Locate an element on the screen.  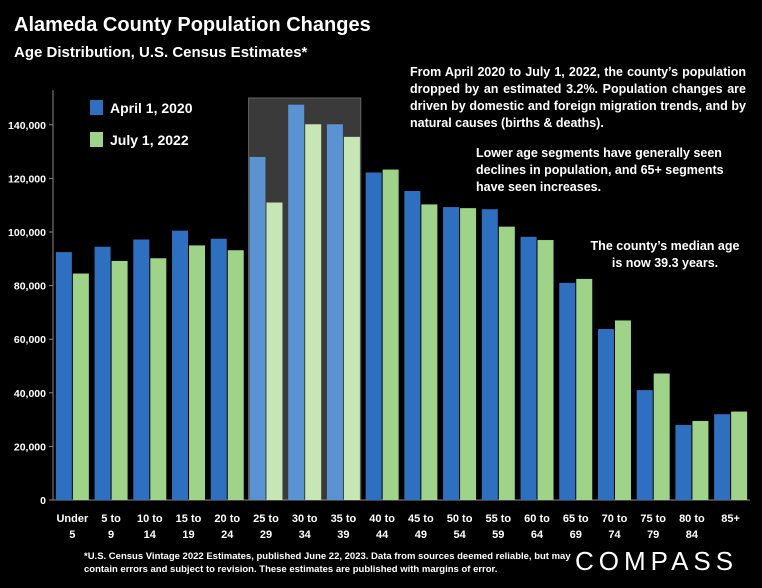
legend-swatch-july-1-2022 is located at coordinates (96, 139).